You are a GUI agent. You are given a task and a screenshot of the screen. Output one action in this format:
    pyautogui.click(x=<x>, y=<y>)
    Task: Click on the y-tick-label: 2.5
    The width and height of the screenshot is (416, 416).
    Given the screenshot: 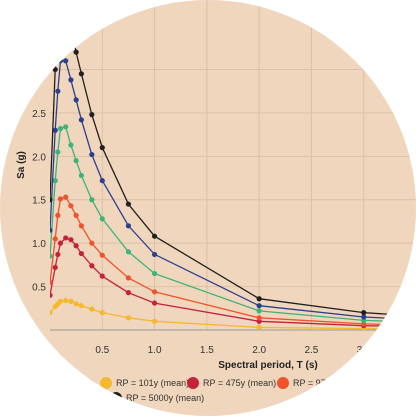 What is the action you would take?
    pyautogui.click(x=39, y=114)
    